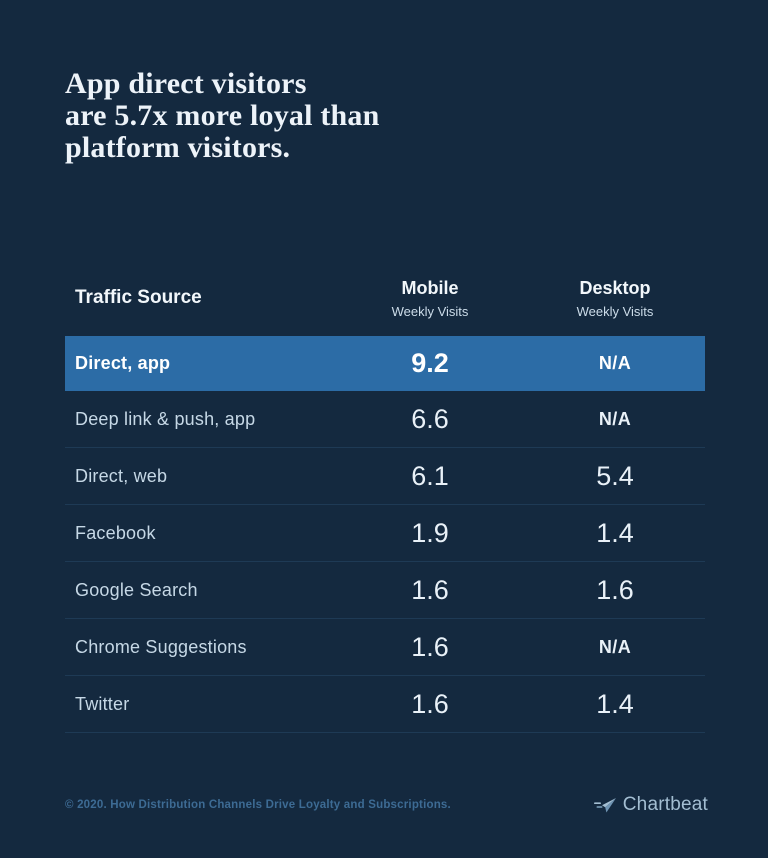 The height and width of the screenshot is (858, 768). I want to click on title-line-2: are 5.7x more loyal than, so click(222, 115).